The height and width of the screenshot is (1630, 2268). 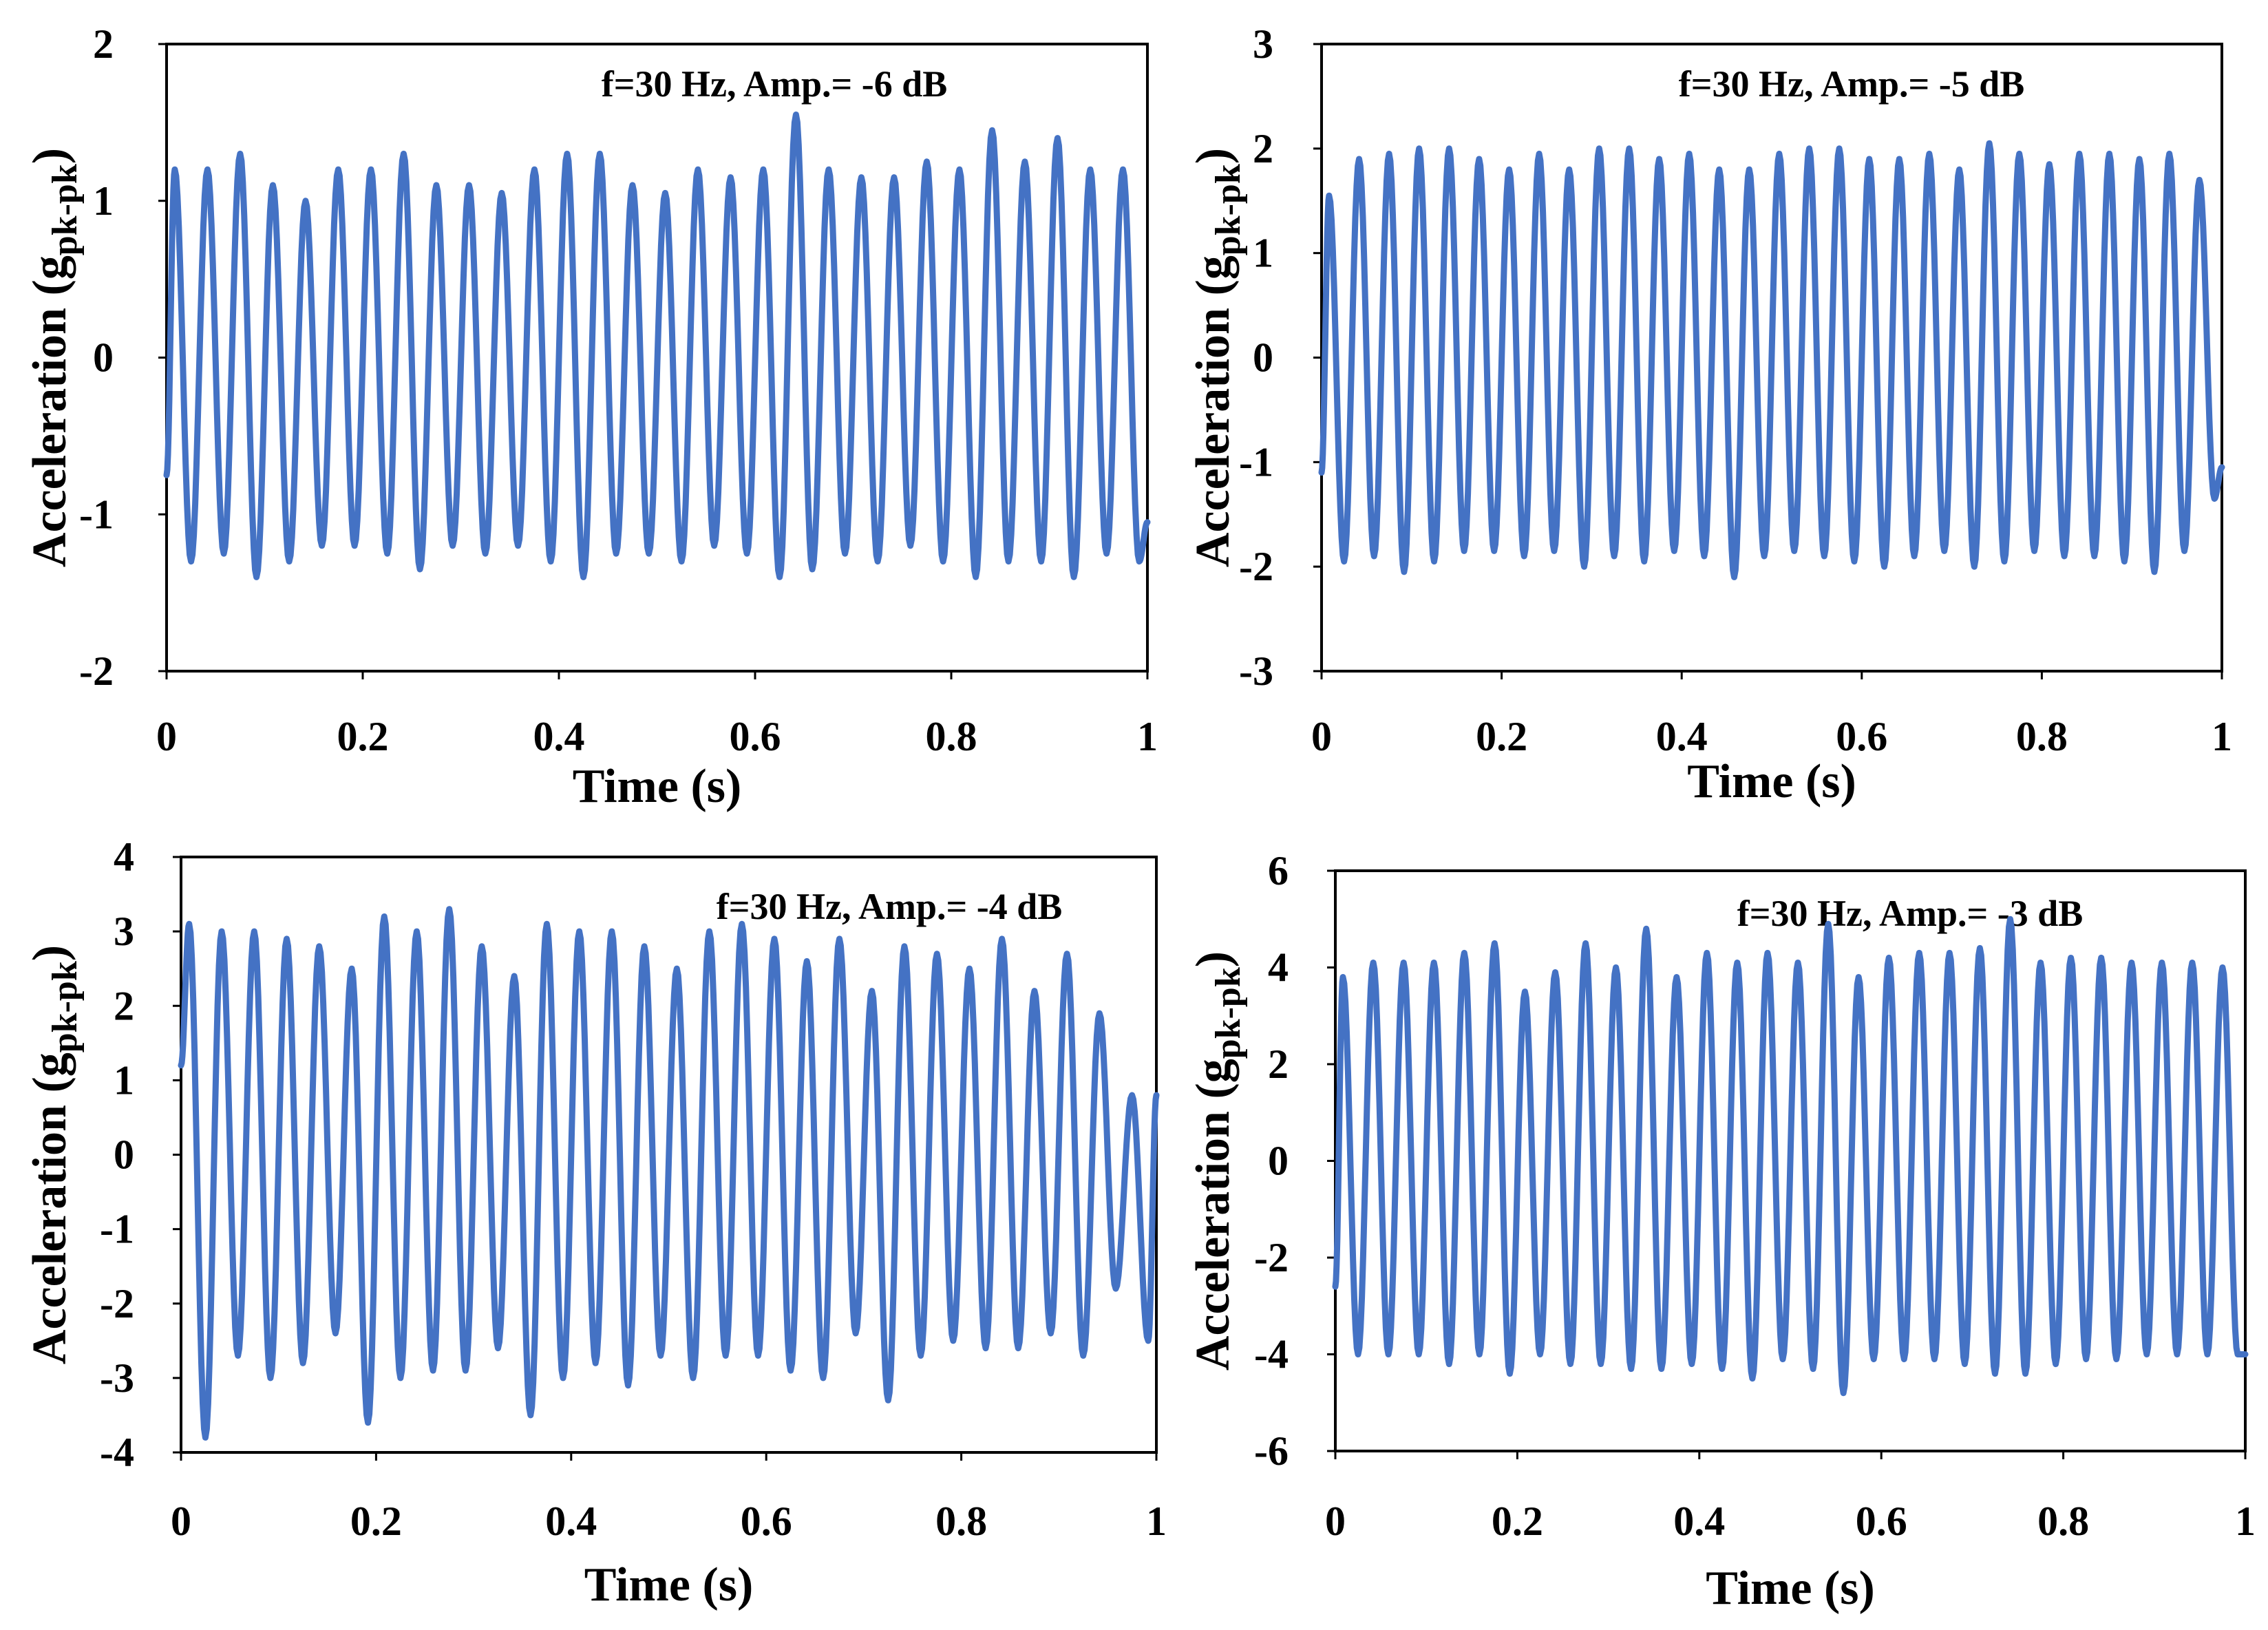 What do you see at coordinates (1278, 870) in the screenshot?
I see `y-tick-label: 6` at bounding box center [1278, 870].